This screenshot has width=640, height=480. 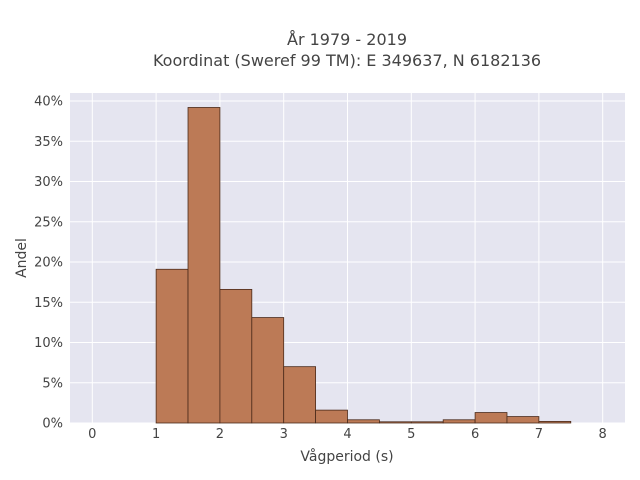 I want to click on y-tick-label: 35%, so click(x=48, y=142).